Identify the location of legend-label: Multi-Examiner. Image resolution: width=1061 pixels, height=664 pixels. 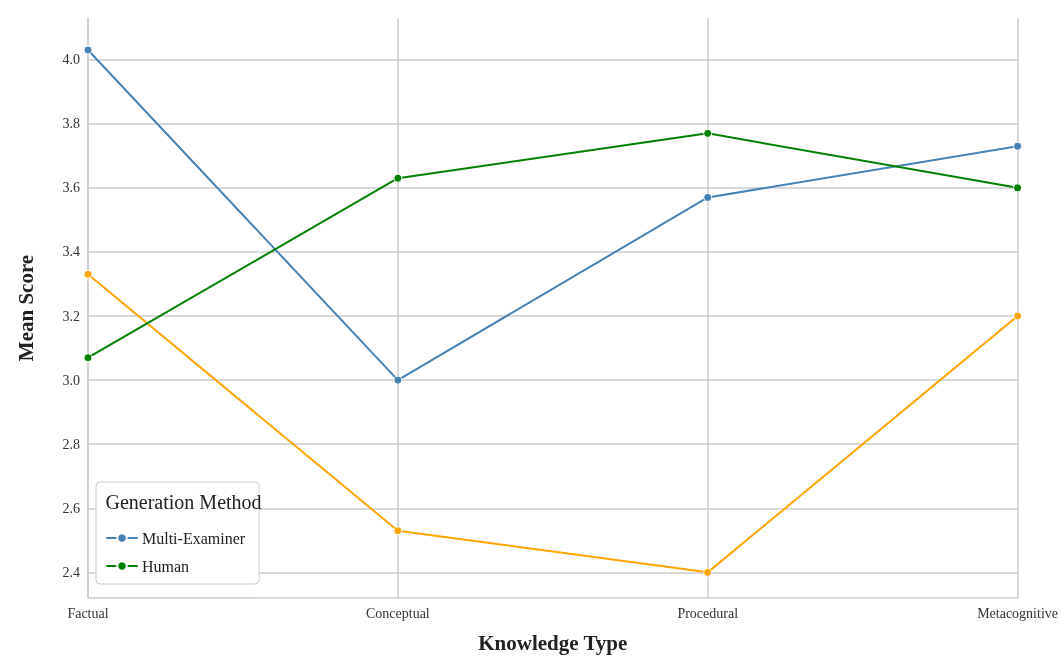
(194, 538).